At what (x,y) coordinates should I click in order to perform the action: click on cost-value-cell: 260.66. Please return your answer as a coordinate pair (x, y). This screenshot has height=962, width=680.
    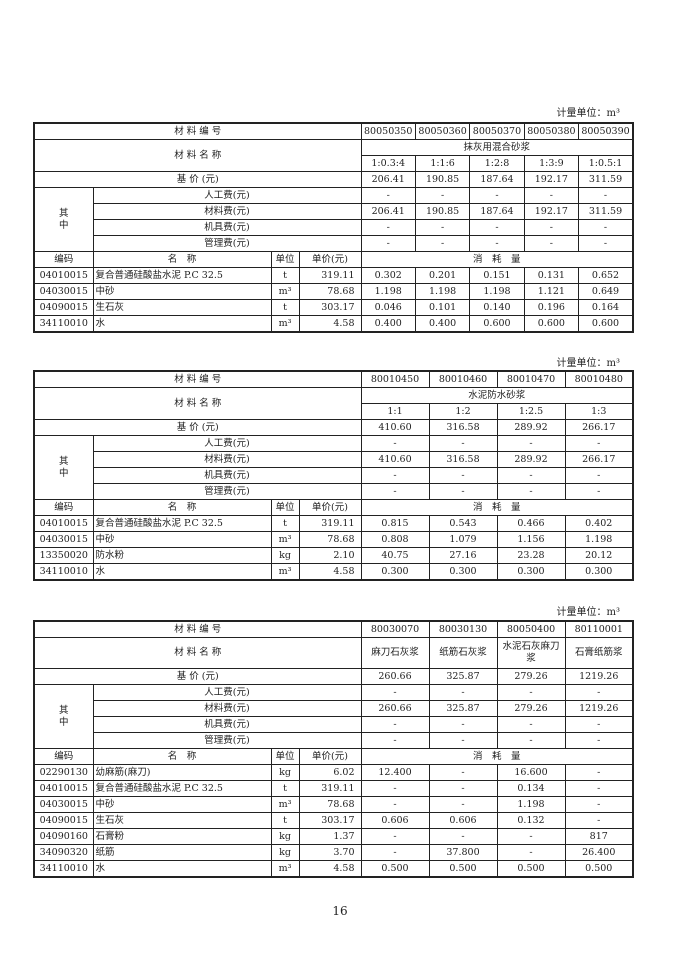
    Looking at the image, I should click on (395, 708).